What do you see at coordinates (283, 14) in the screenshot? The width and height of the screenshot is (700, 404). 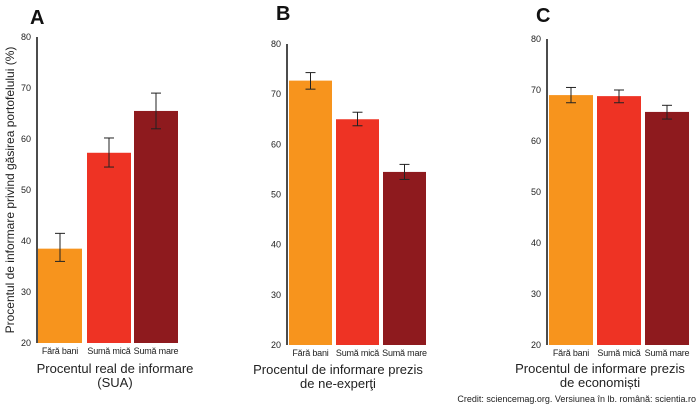 I see `panel-letter: B` at bounding box center [283, 14].